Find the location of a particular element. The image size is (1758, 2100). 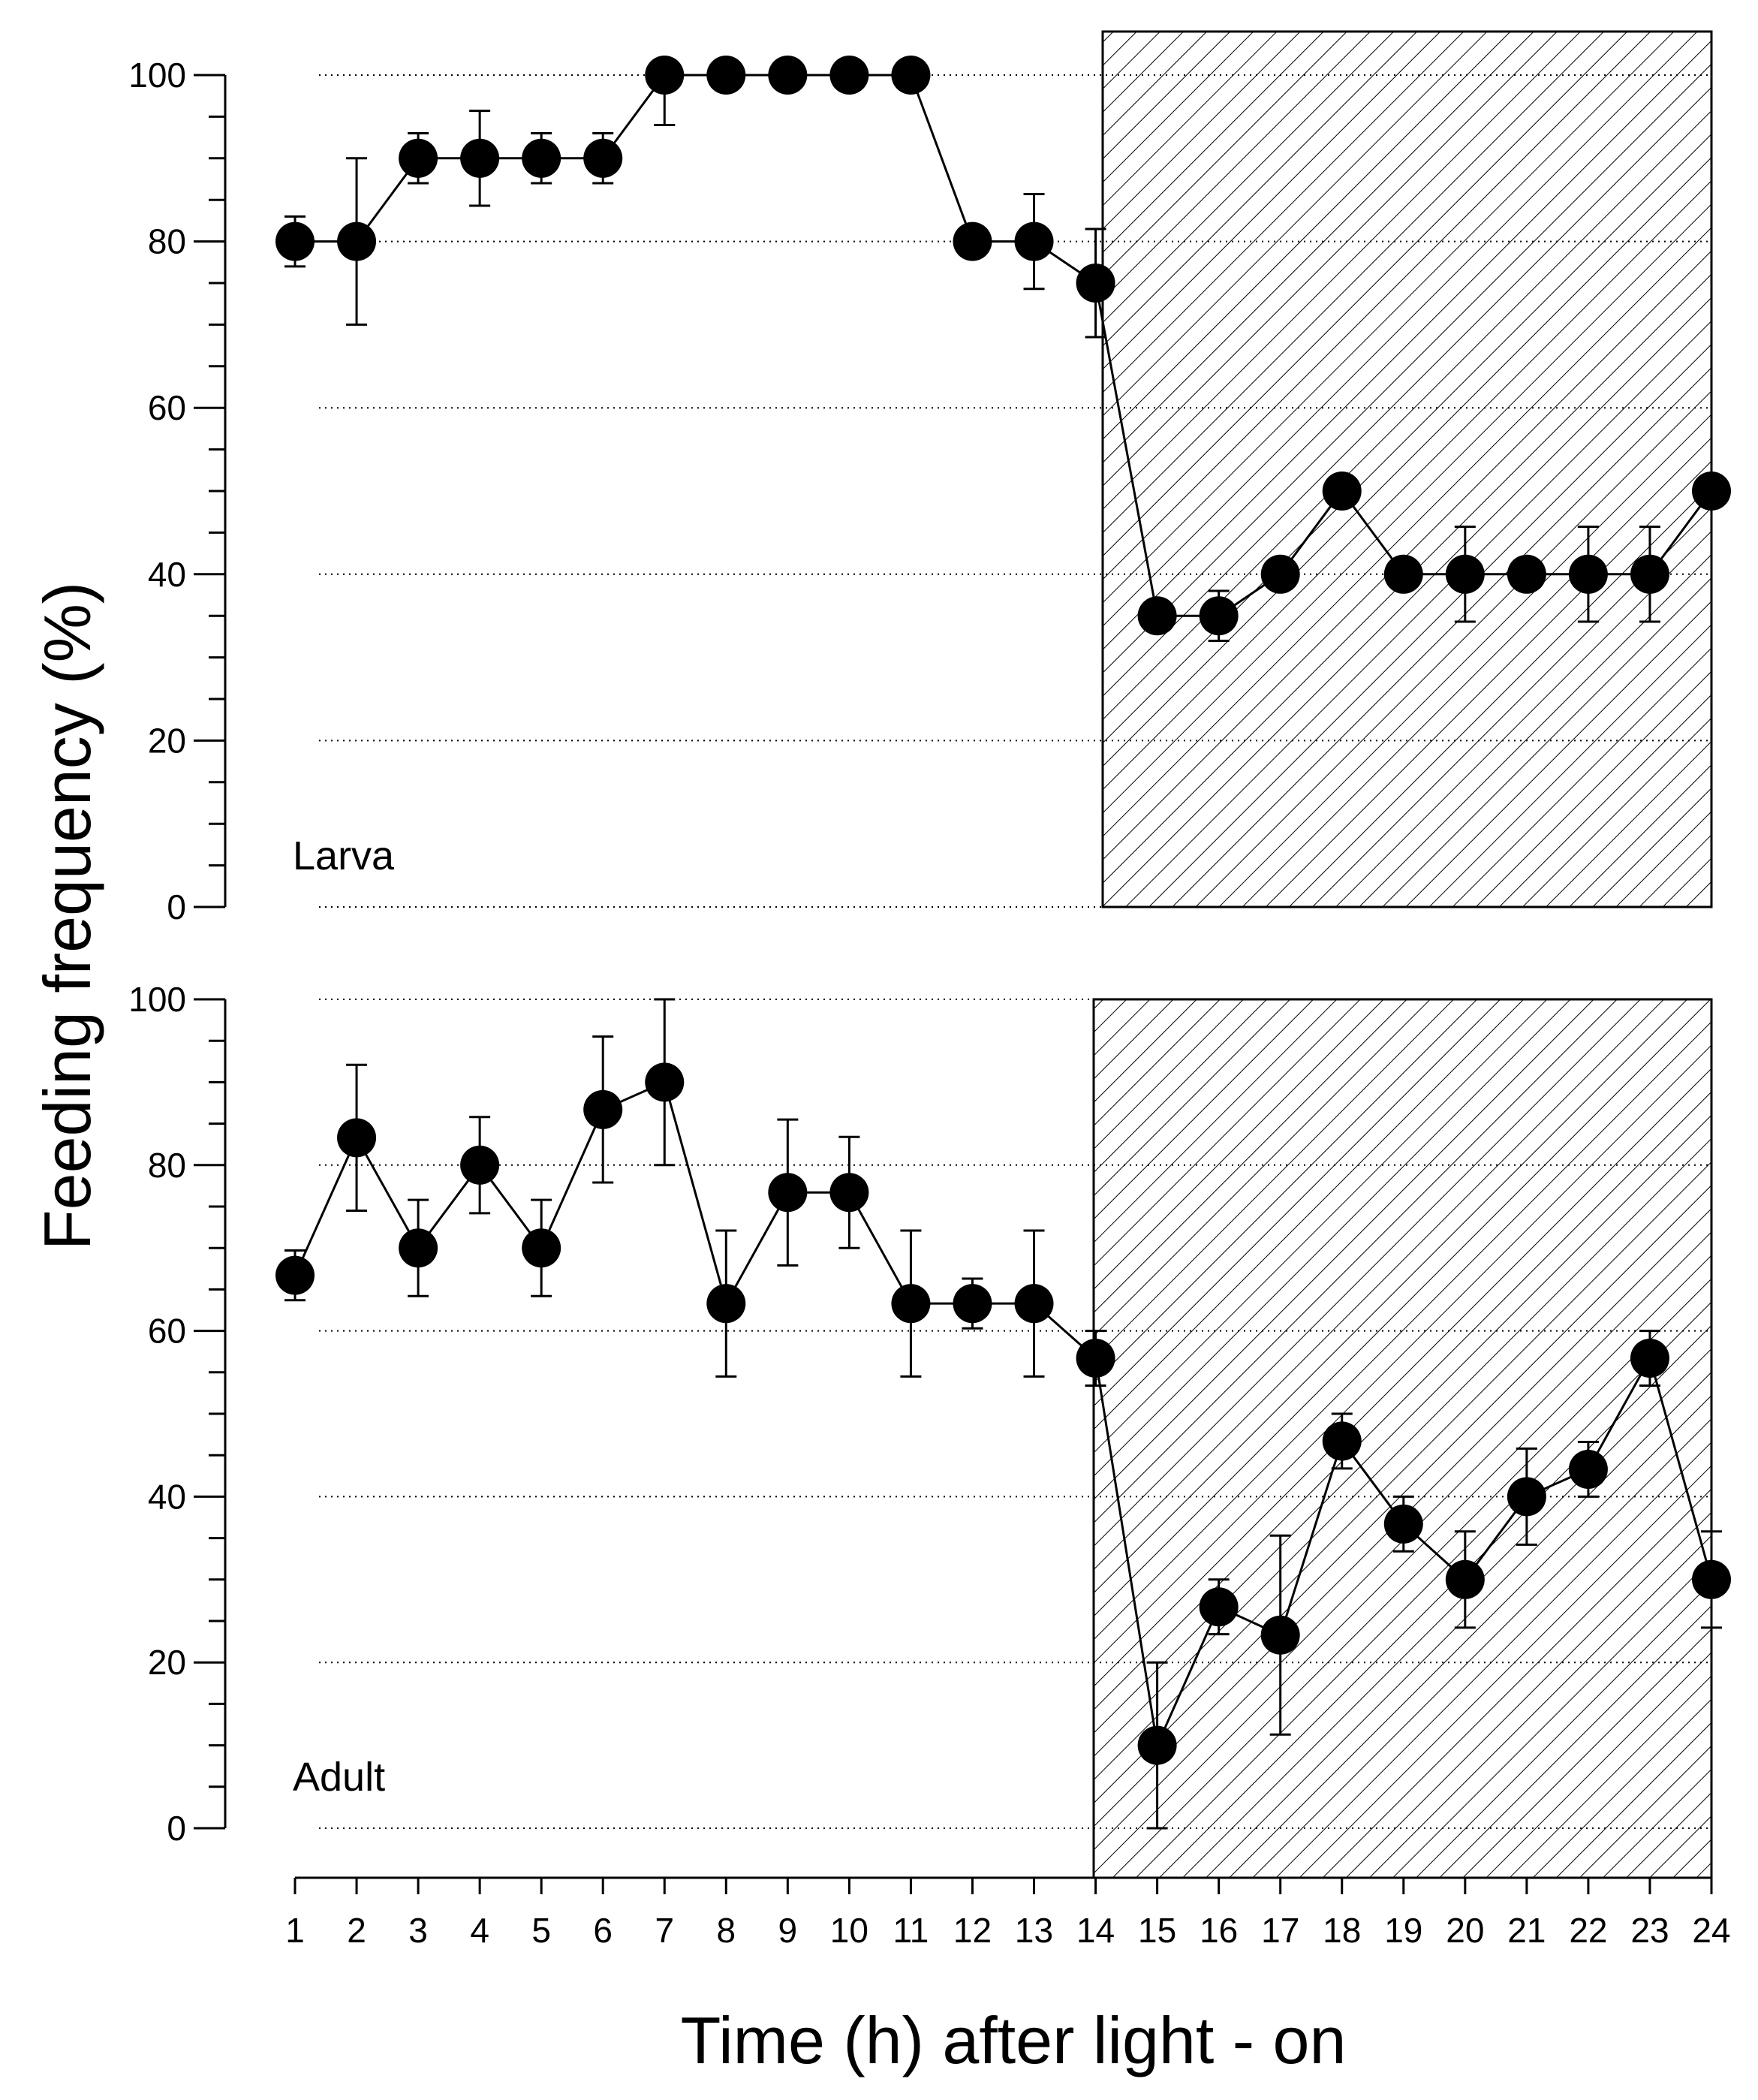

x-tick-label: 3 is located at coordinates (418, 1930).